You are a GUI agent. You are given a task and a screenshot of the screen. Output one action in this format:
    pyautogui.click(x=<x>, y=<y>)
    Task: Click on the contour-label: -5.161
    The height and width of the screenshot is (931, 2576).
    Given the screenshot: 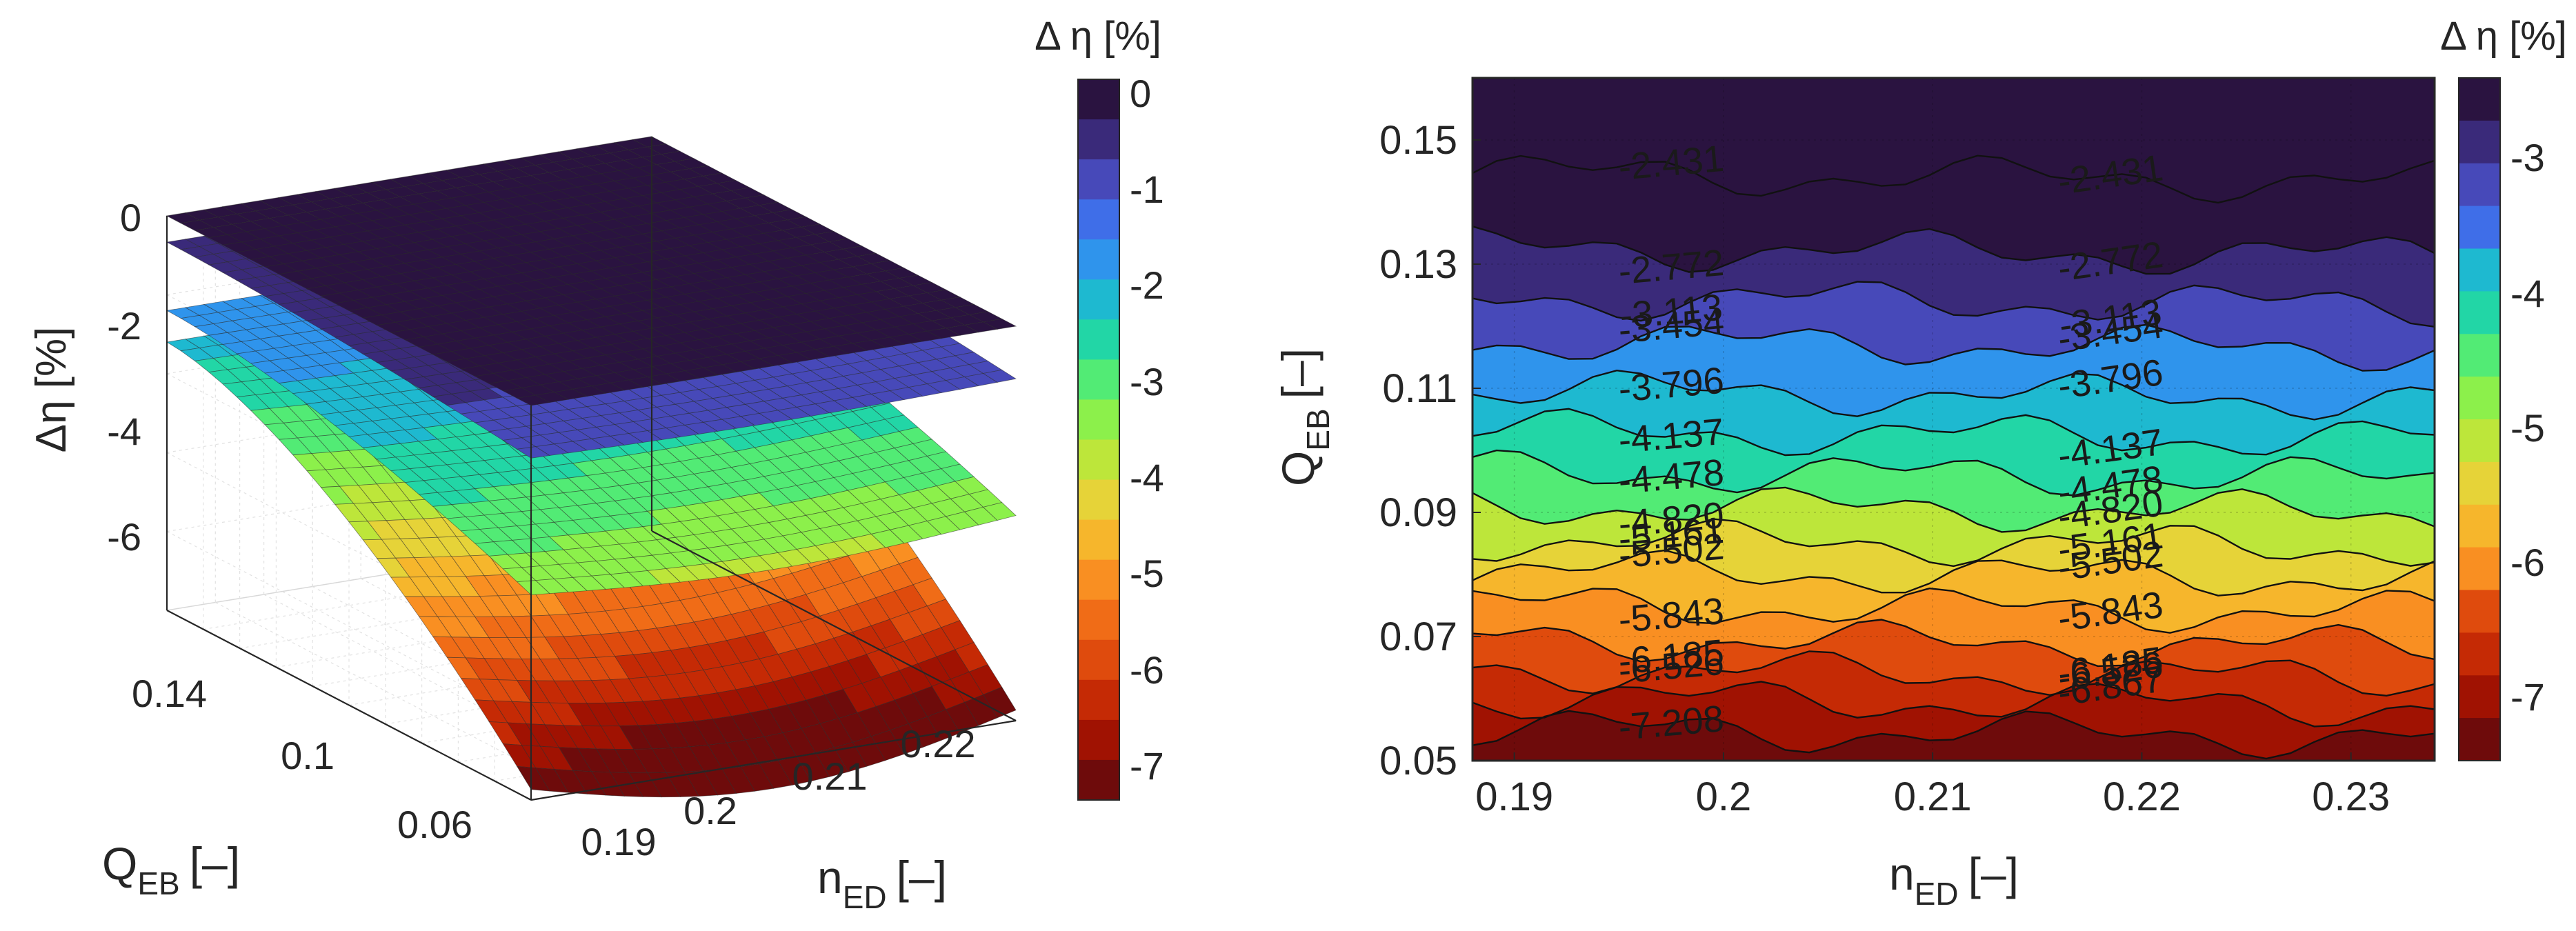 What is the action you would take?
    pyautogui.click(x=1671, y=535)
    